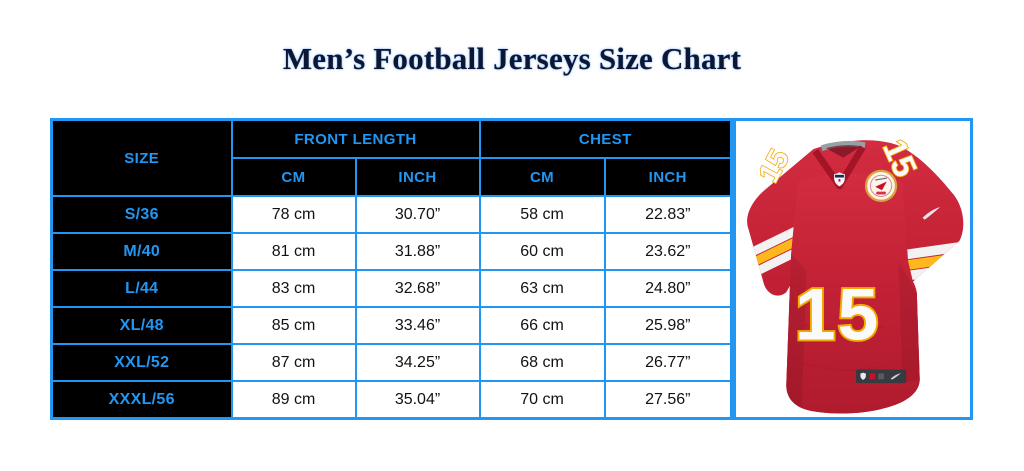 This screenshot has width=1024, height=471. Describe the element at coordinates (881, 185) in the screenshot. I see `team-patch-icon` at that location.